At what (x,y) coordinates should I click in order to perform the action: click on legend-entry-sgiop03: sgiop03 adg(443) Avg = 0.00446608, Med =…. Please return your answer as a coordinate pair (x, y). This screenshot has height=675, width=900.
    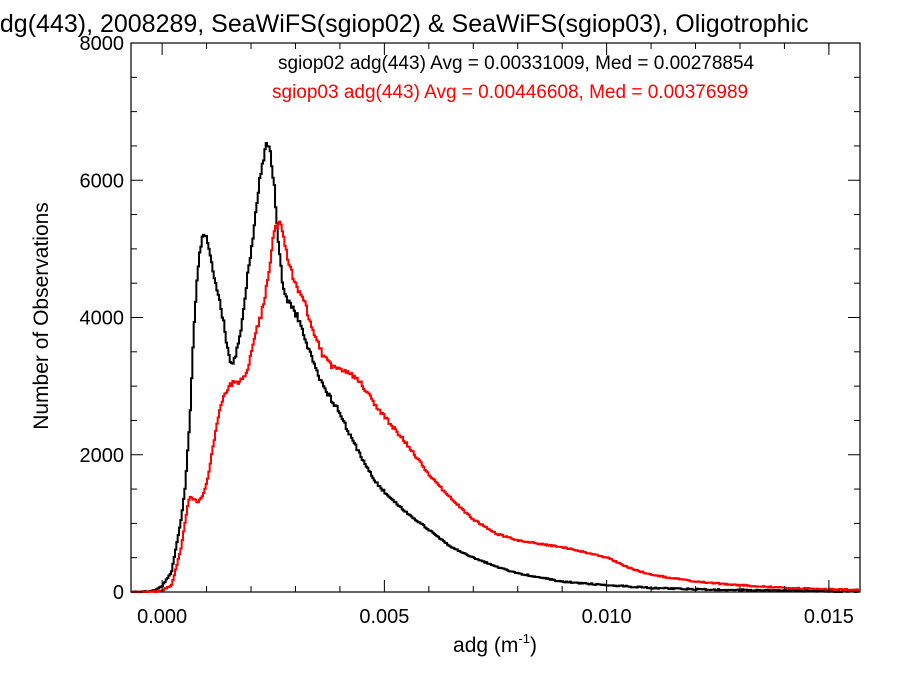
    Looking at the image, I should click on (510, 92).